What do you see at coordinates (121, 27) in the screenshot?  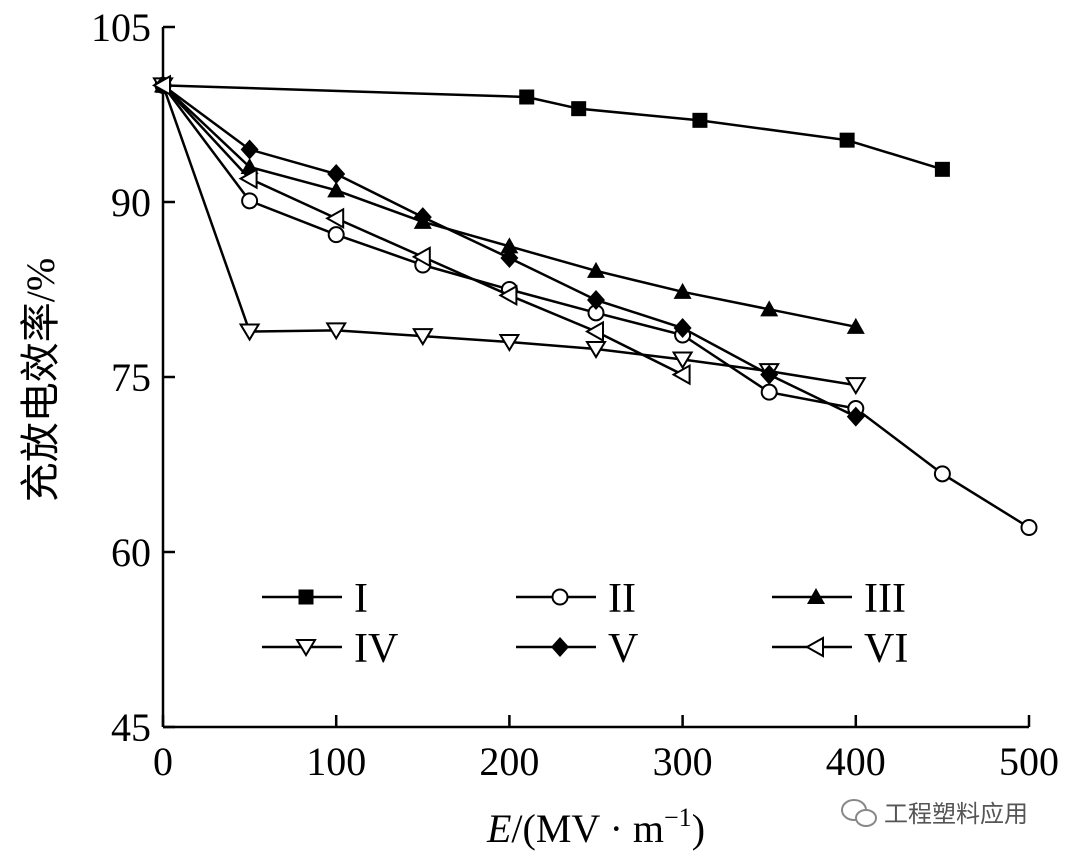 I see `y-tick-label: 105` at bounding box center [121, 27].